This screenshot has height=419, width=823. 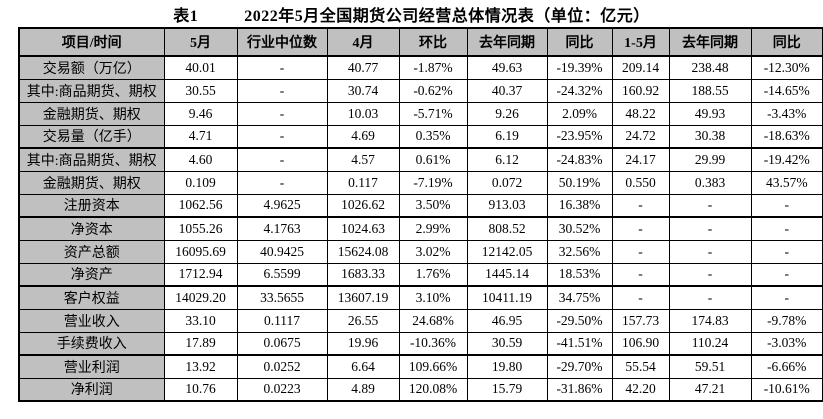 I want to click on table-cell: 0.0675, so click(x=282, y=343).